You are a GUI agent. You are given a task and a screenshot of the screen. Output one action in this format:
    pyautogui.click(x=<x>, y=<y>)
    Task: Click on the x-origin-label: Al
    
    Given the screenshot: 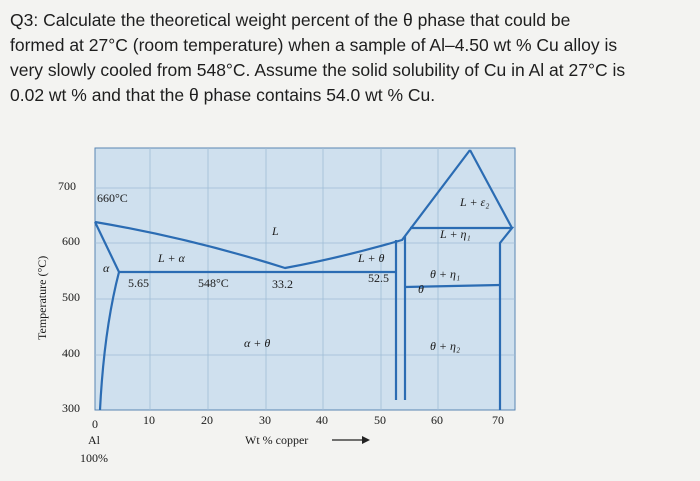 What is the action you would take?
    pyautogui.click(x=94, y=440)
    